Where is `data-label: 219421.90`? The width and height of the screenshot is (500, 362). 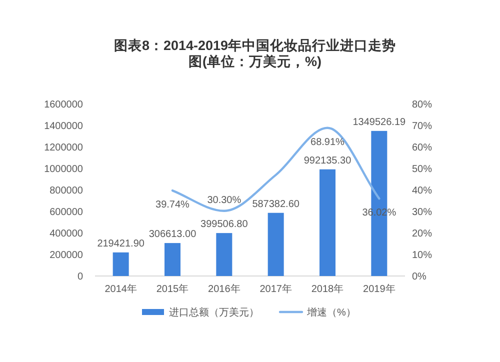 data-label: 219421.90 is located at coordinates (121, 244).